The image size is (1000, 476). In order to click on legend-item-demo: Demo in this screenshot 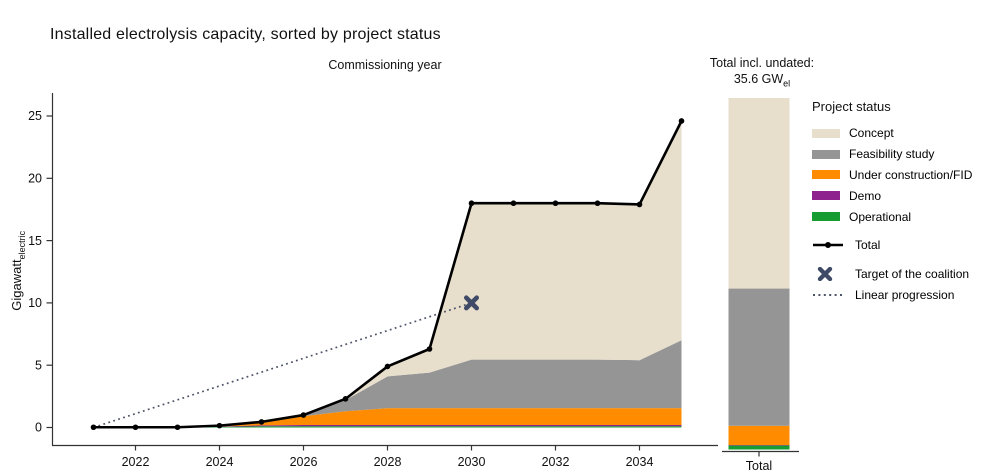, I will do `click(905, 195)`.